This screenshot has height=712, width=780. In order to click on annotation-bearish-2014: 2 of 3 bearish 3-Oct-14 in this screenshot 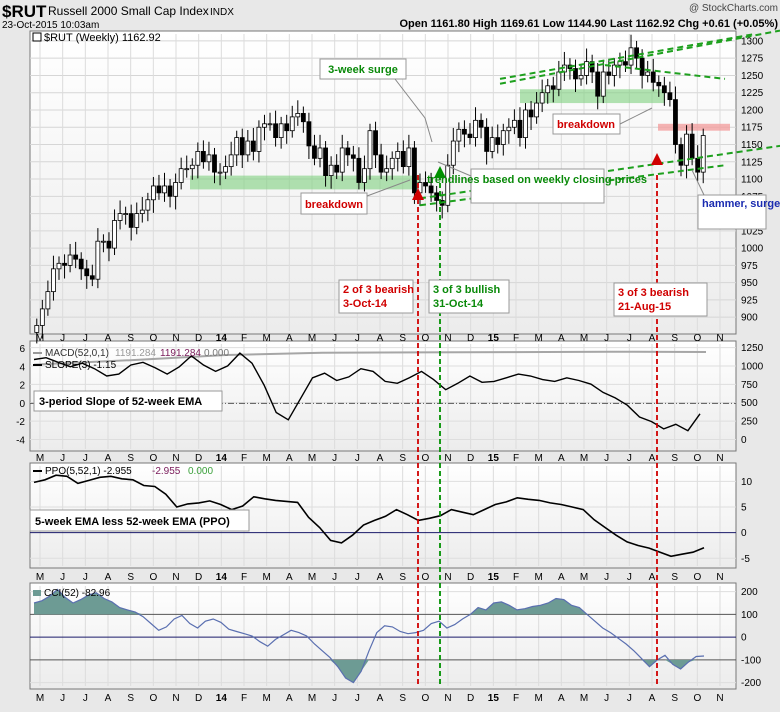, I will do `click(376, 296)`.